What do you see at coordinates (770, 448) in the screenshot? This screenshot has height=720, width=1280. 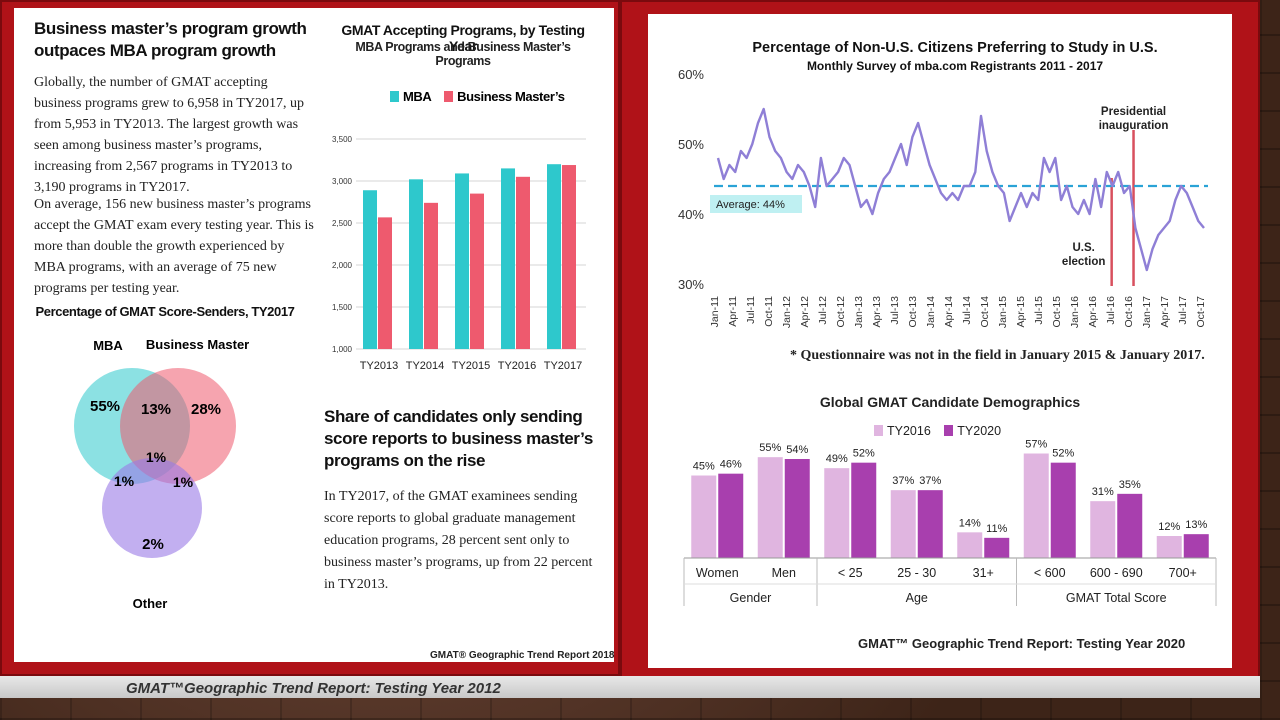 I see `demo-data-label: 55%` at bounding box center [770, 448].